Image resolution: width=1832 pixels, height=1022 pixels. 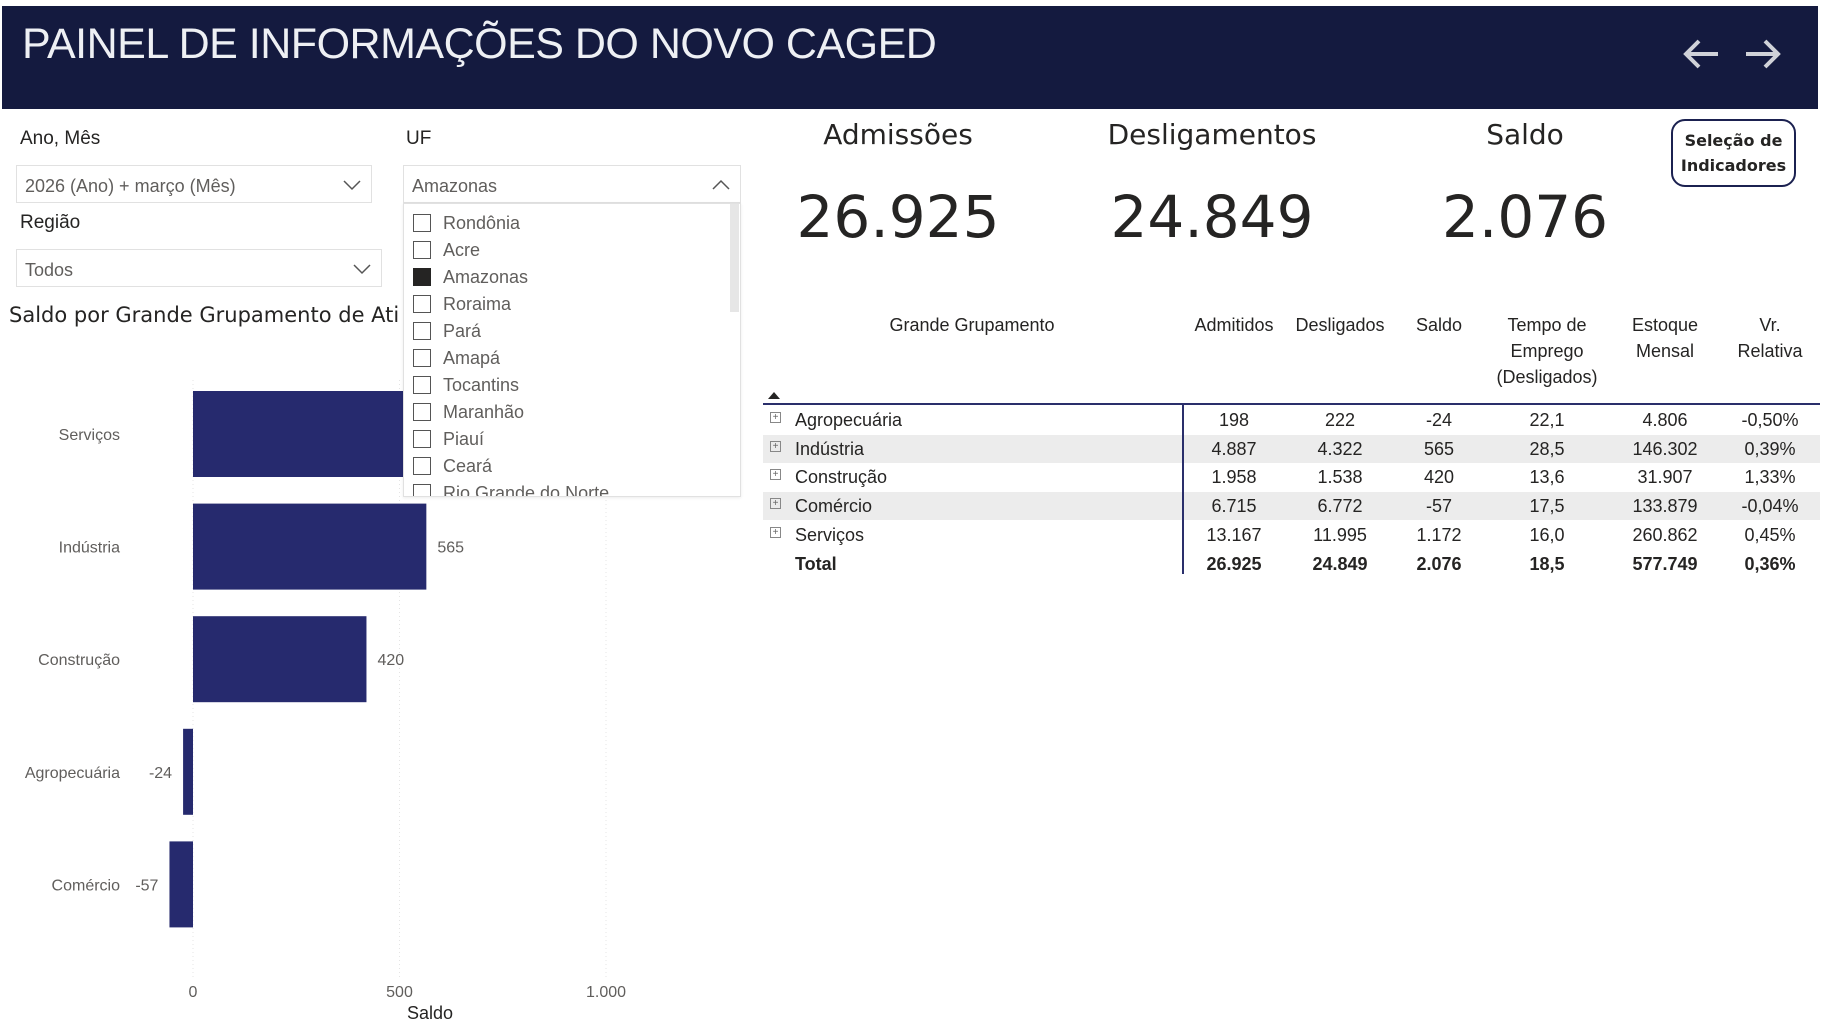 I want to click on uf-option: Maranhão, so click(x=468, y=412).